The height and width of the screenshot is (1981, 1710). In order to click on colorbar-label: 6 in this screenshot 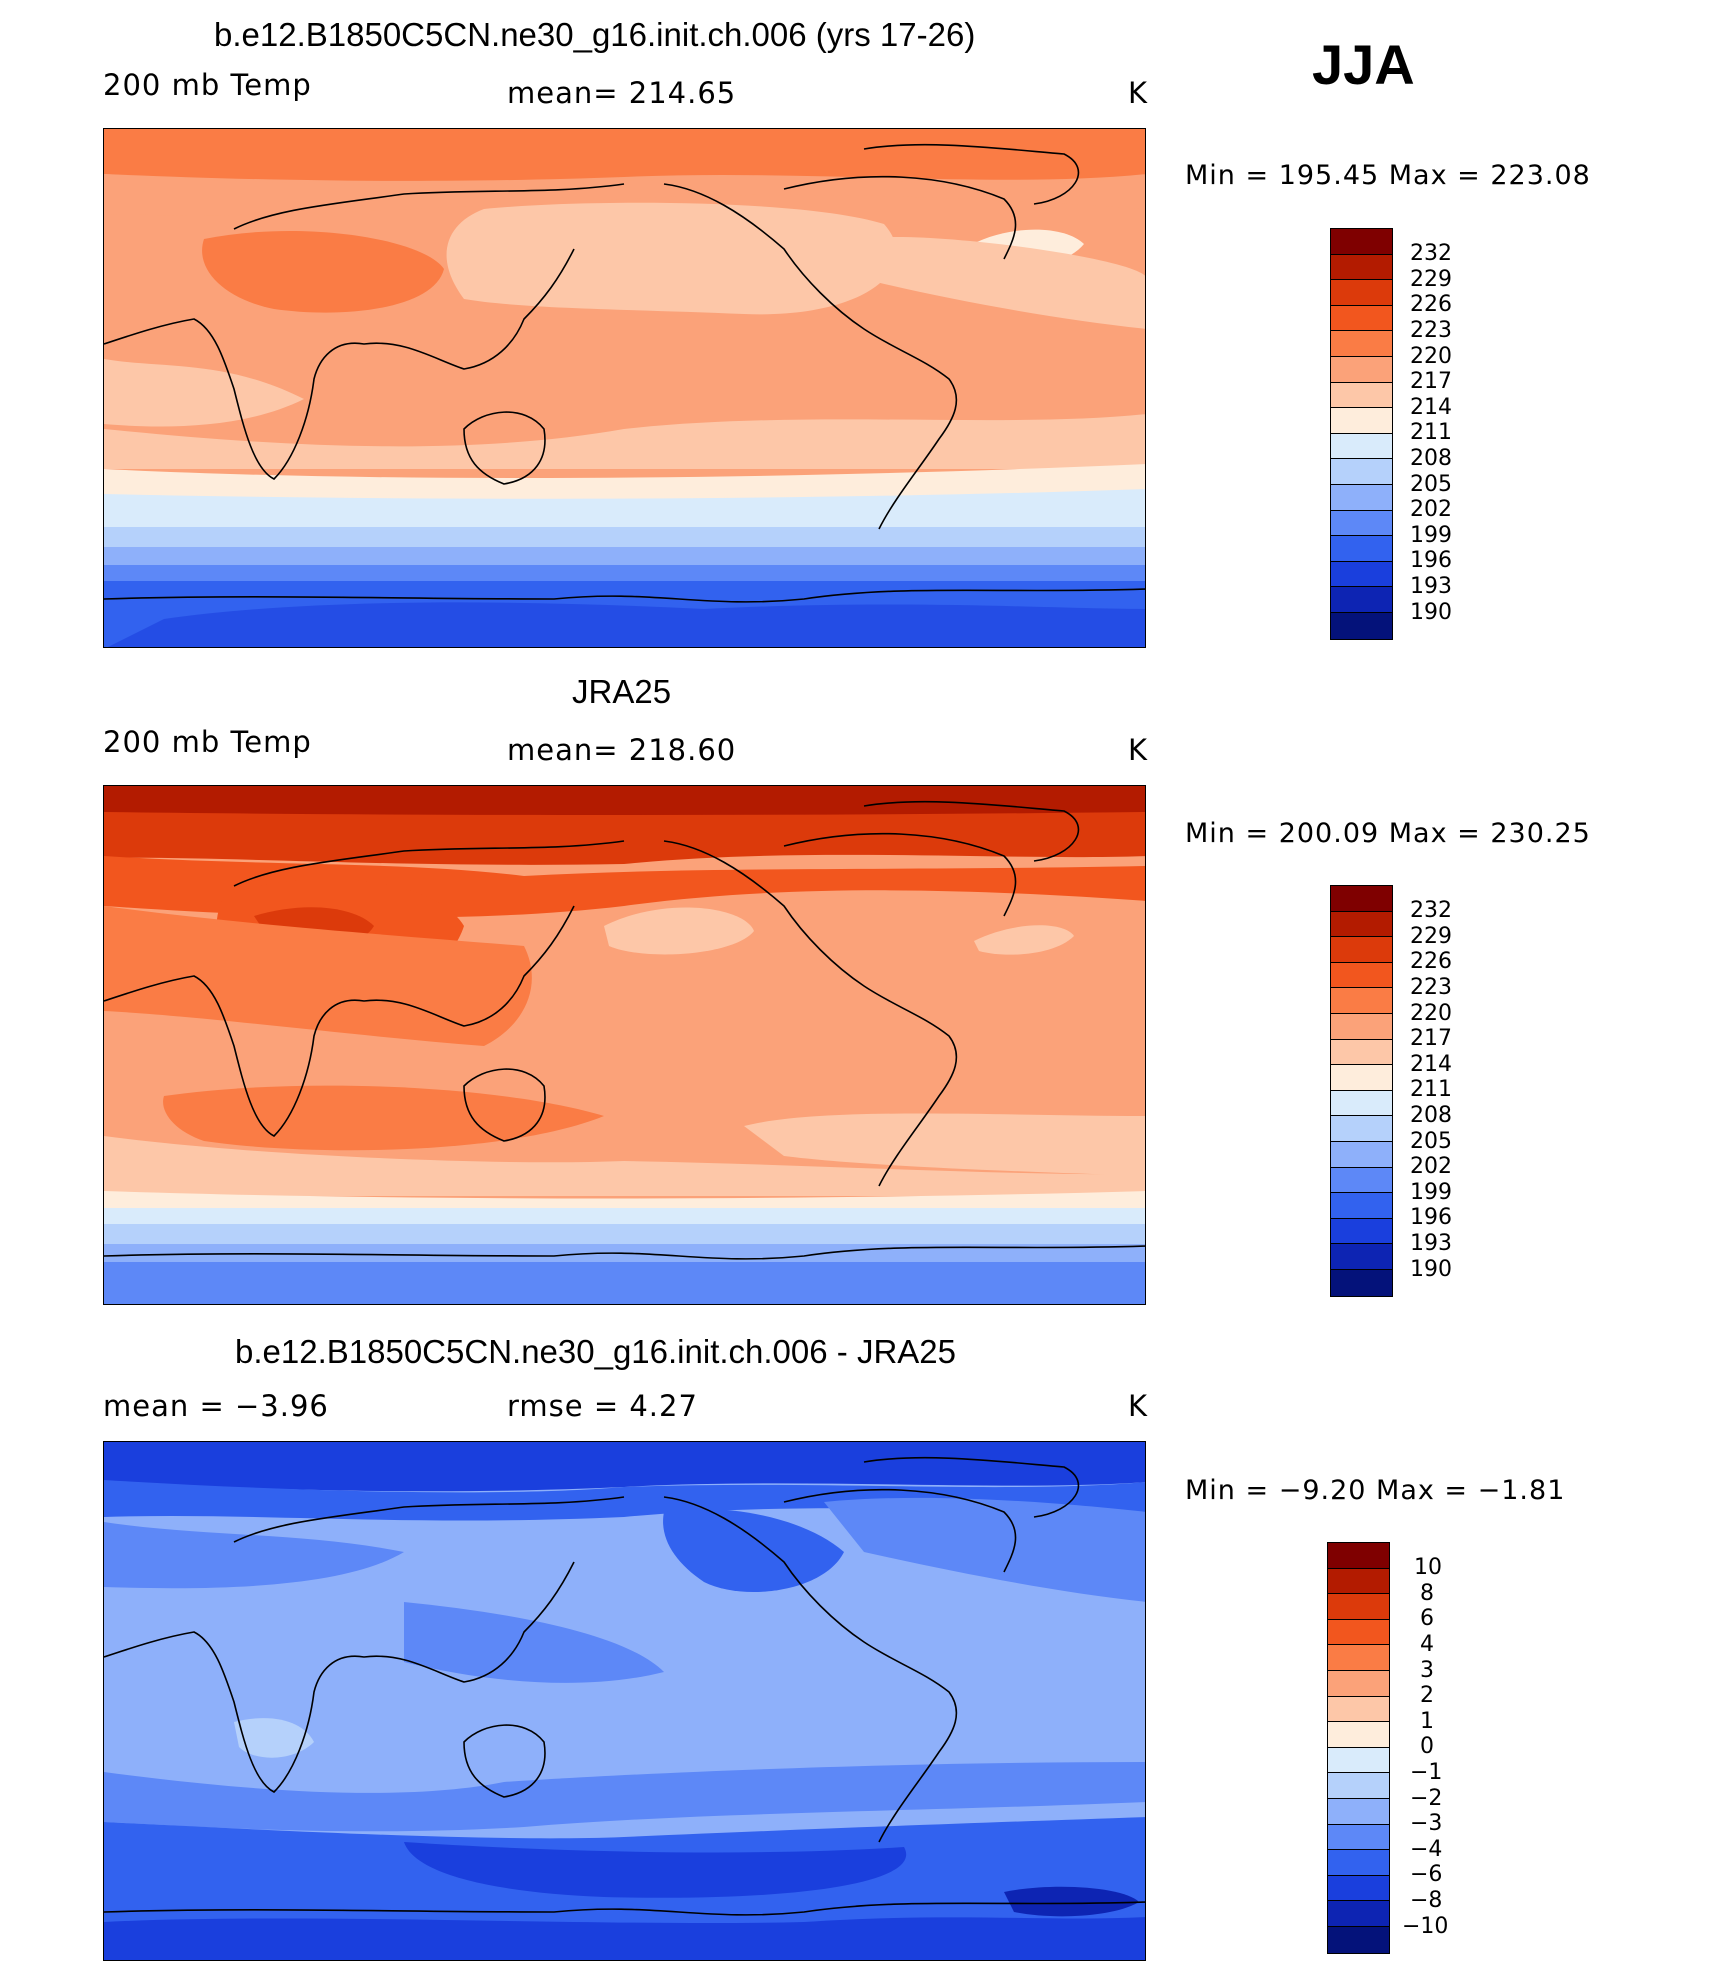, I will do `click(1427, 1618)`.